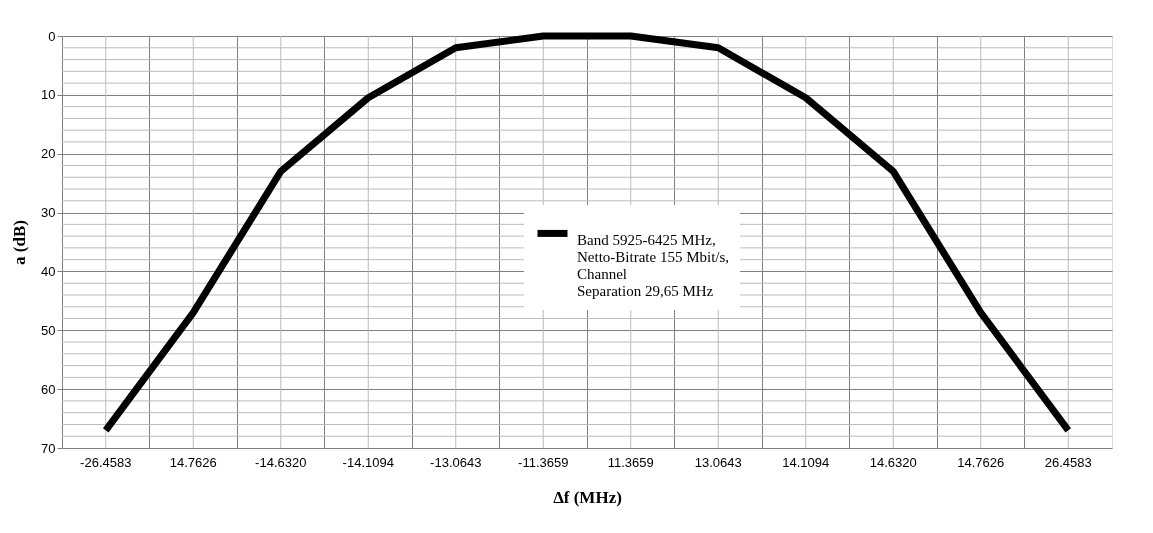 This screenshot has height=533, width=1153. What do you see at coordinates (48, 95) in the screenshot?
I see `y-tick-label: 10` at bounding box center [48, 95].